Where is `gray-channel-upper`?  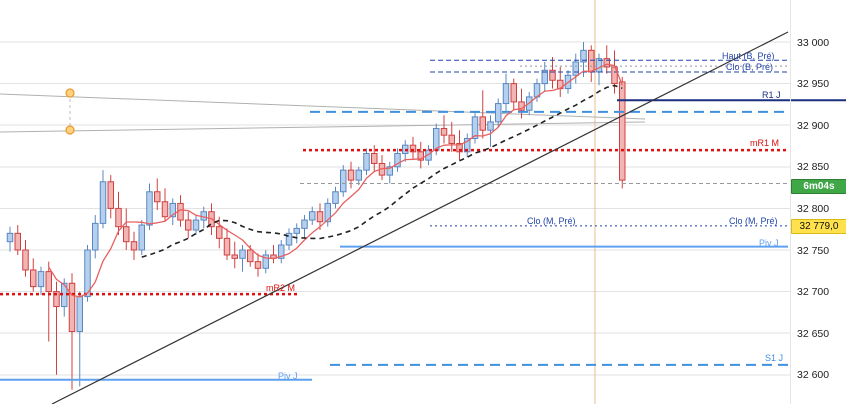 gray-channel-upper is located at coordinates (323, 106).